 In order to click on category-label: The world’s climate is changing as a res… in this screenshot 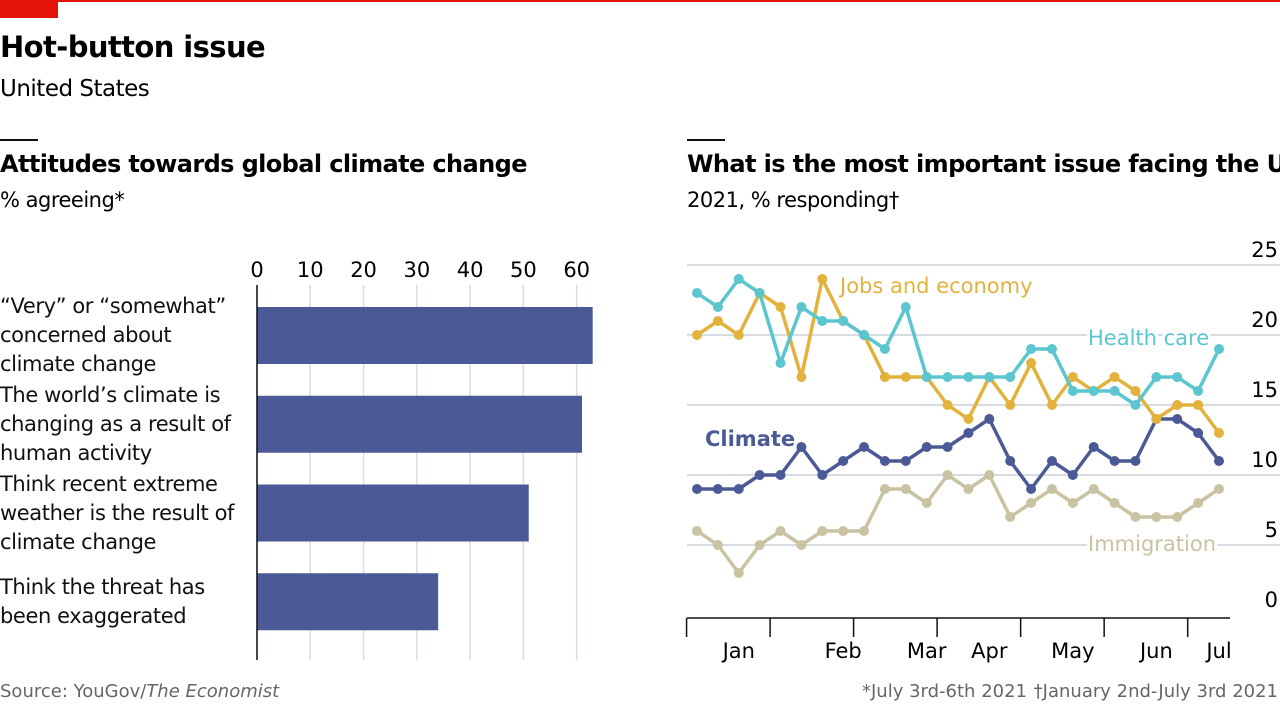, I will do `click(115, 423)`.